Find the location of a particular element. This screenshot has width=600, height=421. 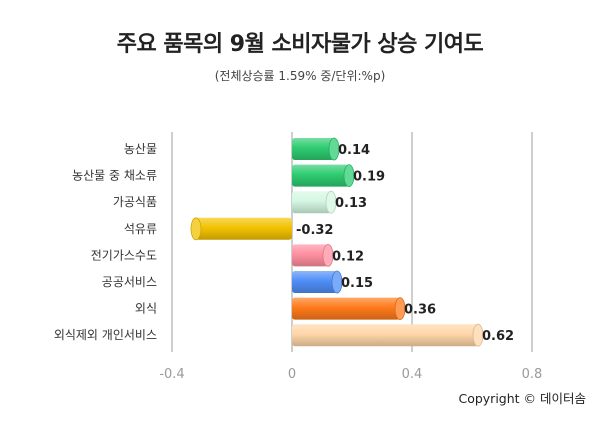

x-tick-label: 0 is located at coordinates (292, 374).